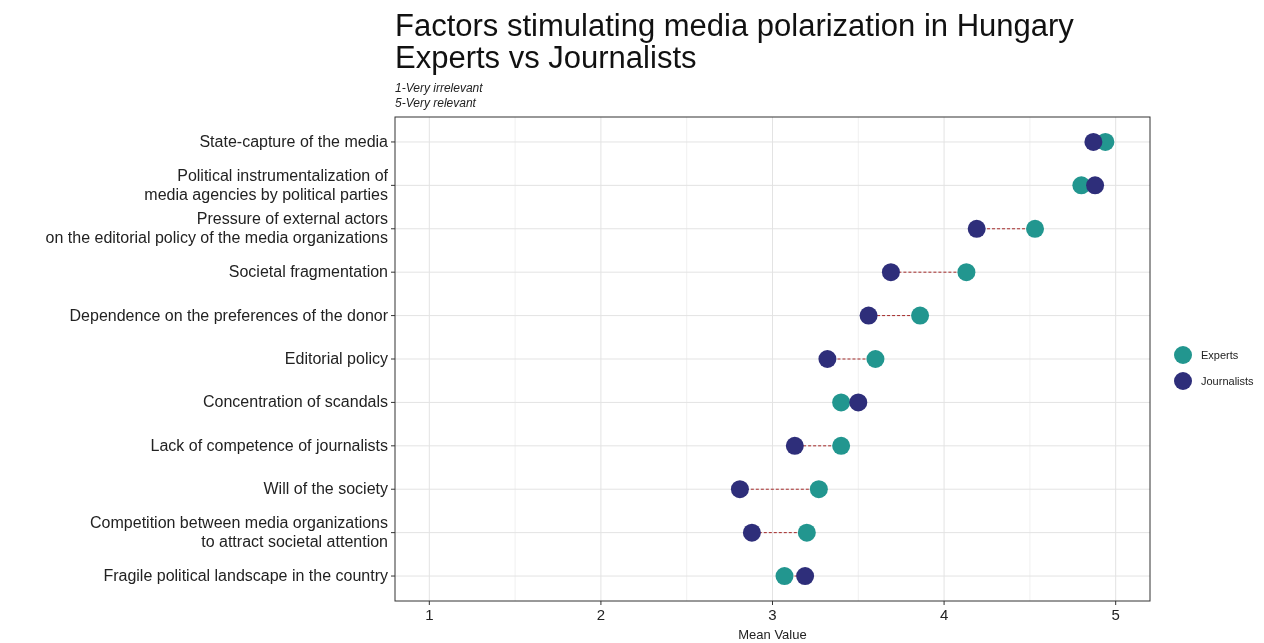 Image resolution: width=1264 pixels, height=643 pixels. Describe the element at coordinates (266, 184) in the screenshot. I see `y-tick-label: Political instrumentalization of media agencies by political parties` at that location.